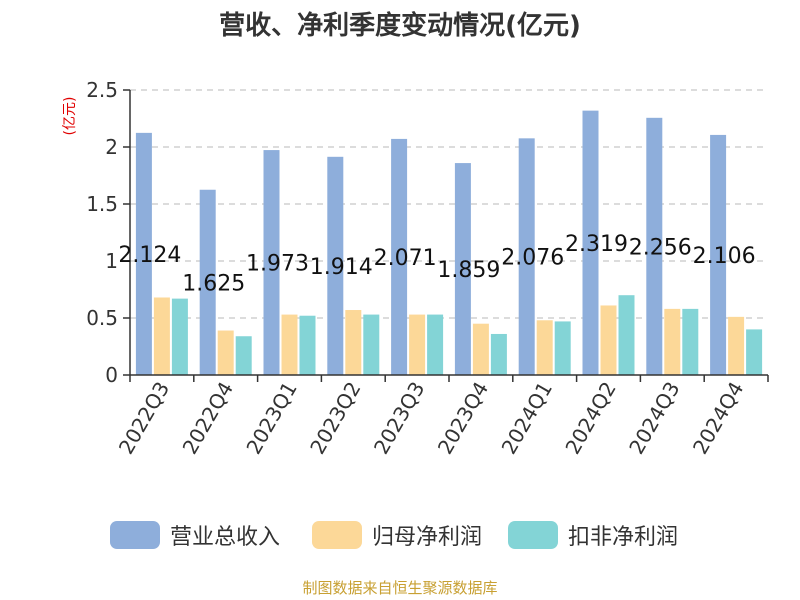 The height and width of the screenshot is (600, 800). What do you see at coordinates (277, 264) in the screenshot?
I see `data-label: 1.973` at bounding box center [277, 264].